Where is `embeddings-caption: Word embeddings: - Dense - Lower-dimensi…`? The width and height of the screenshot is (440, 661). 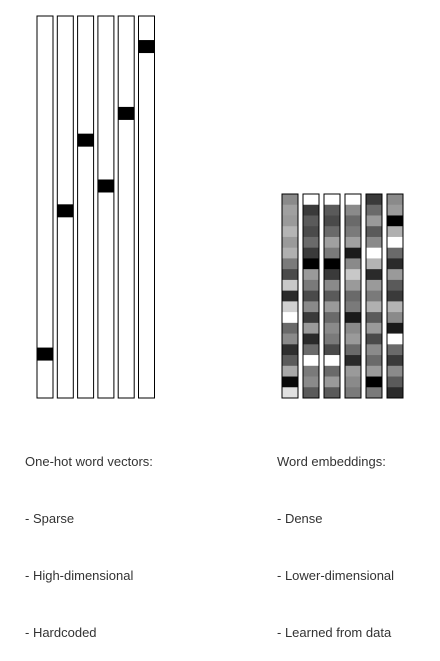
embeddings-caption: Word embeddings: - Dense - Lower-dimensi… is located at coordinates (335, 537).